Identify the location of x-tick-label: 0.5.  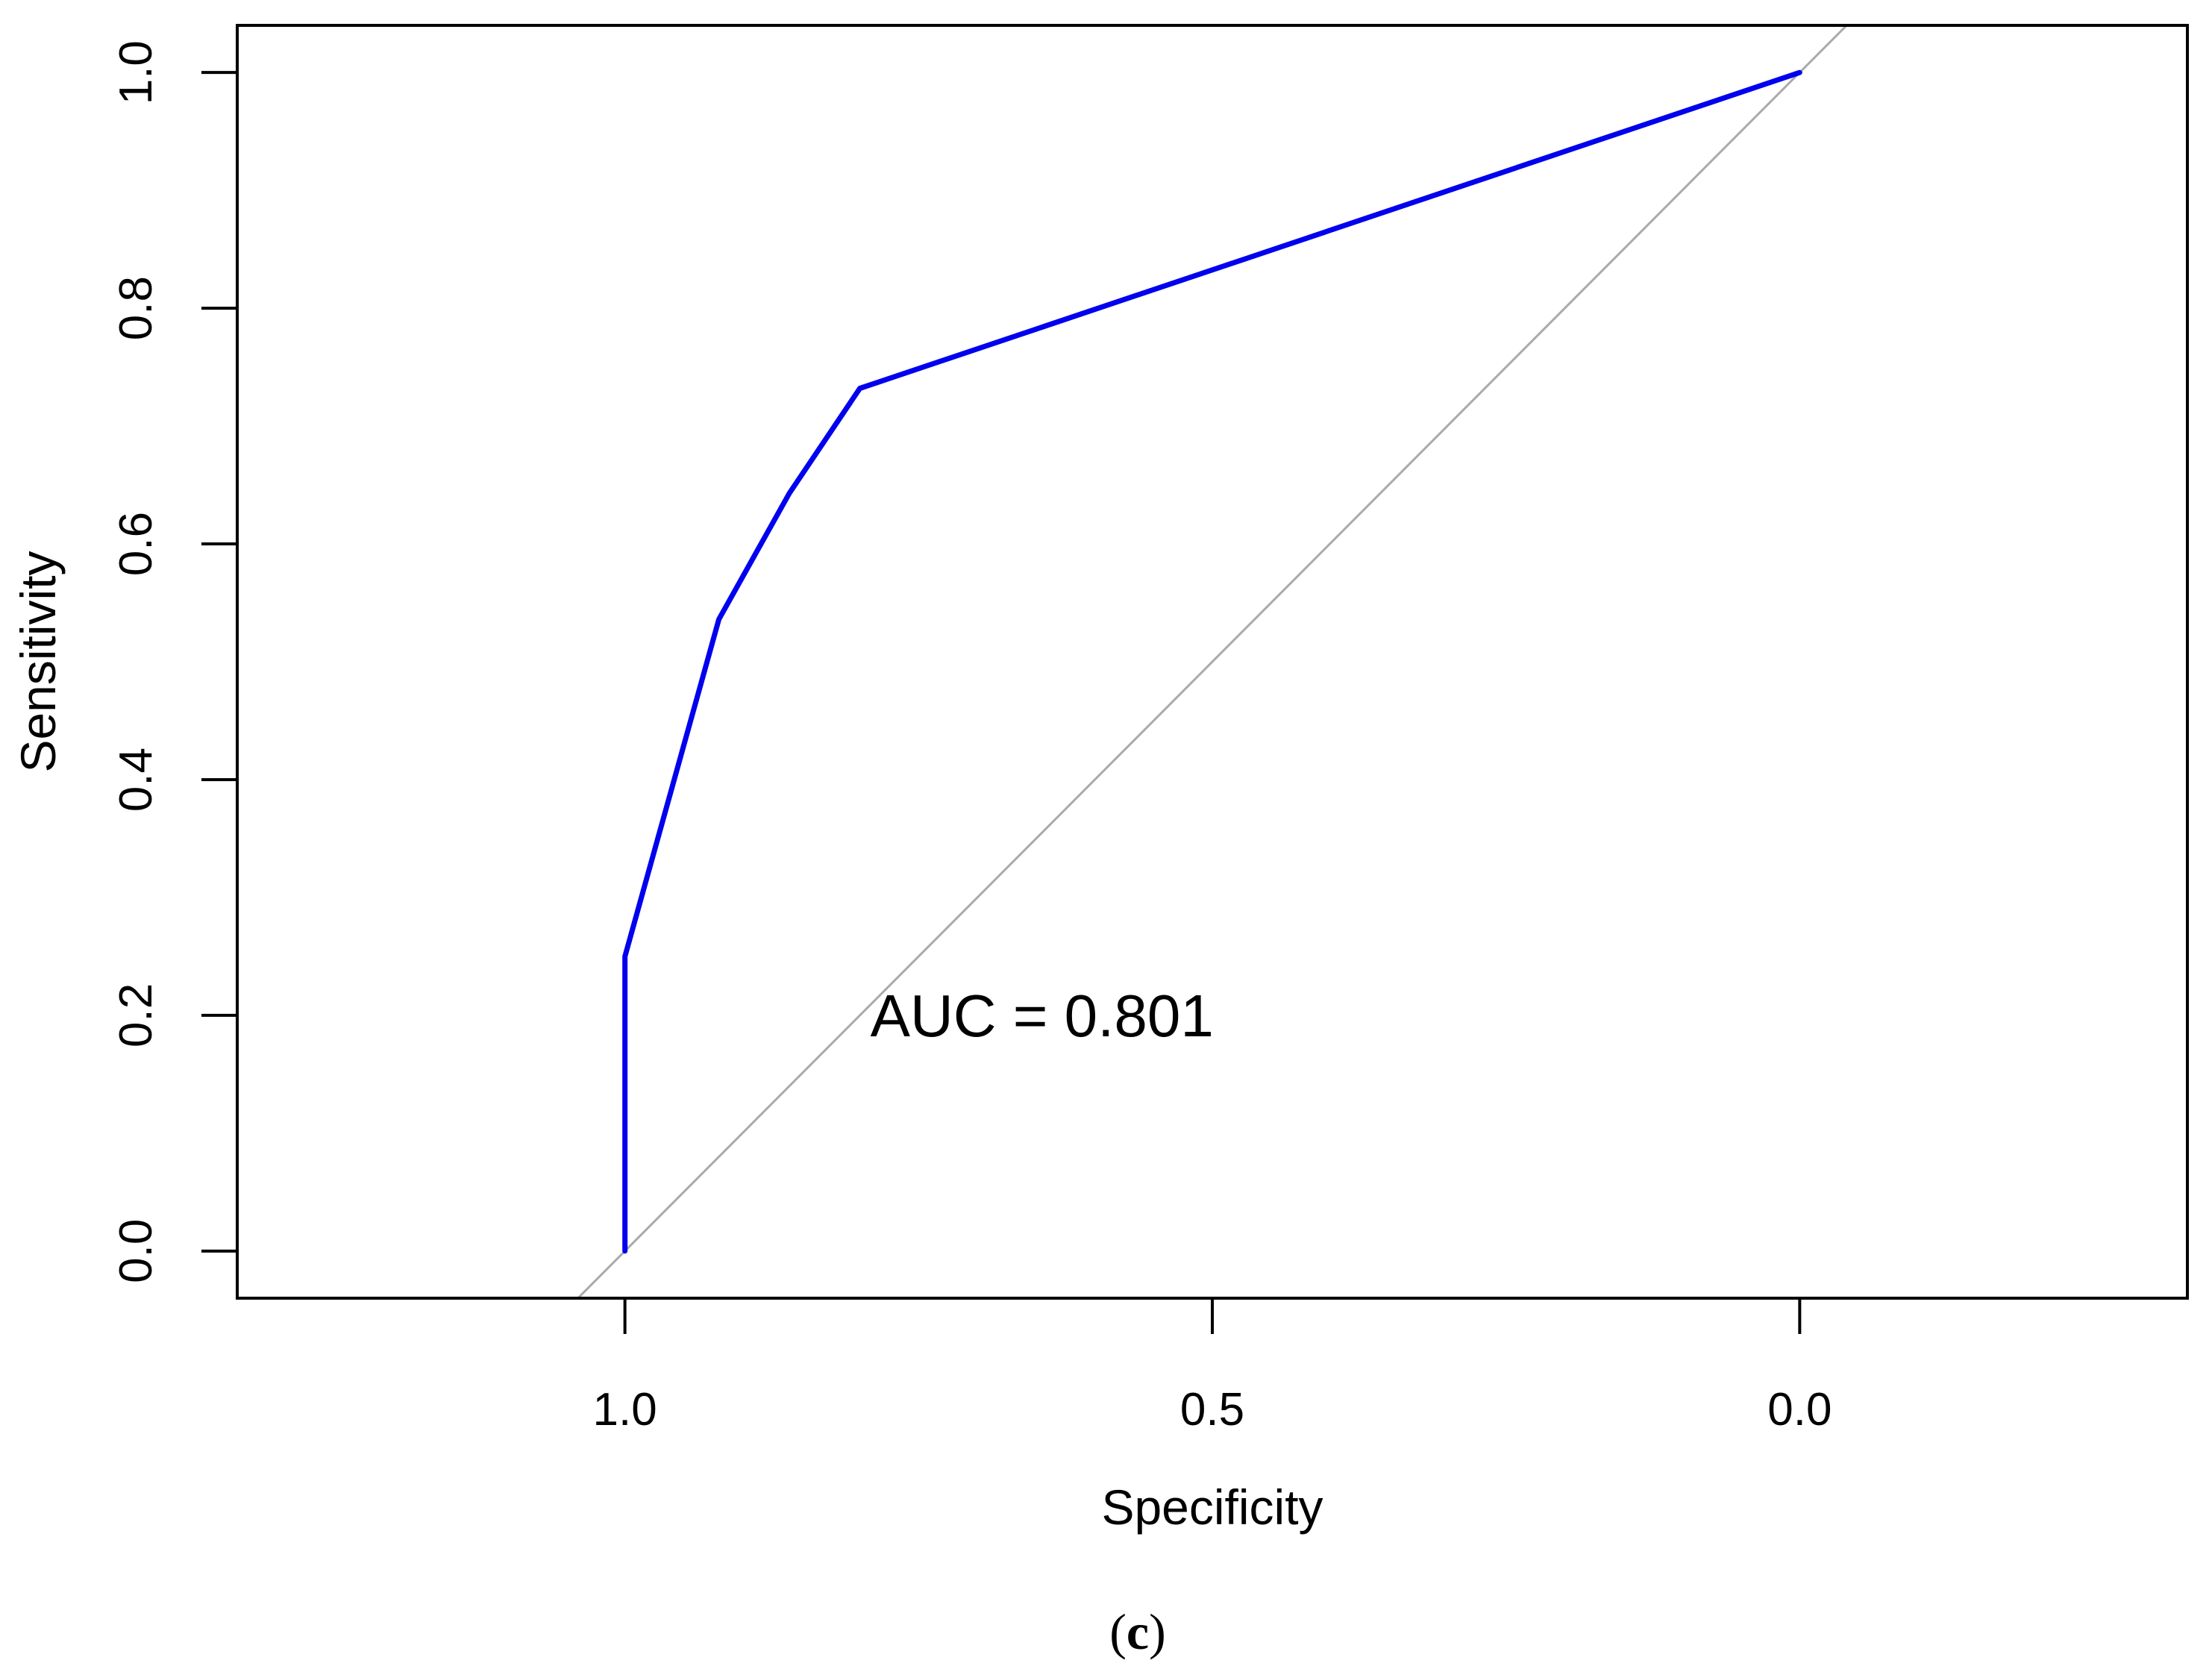
(1212, 1409).